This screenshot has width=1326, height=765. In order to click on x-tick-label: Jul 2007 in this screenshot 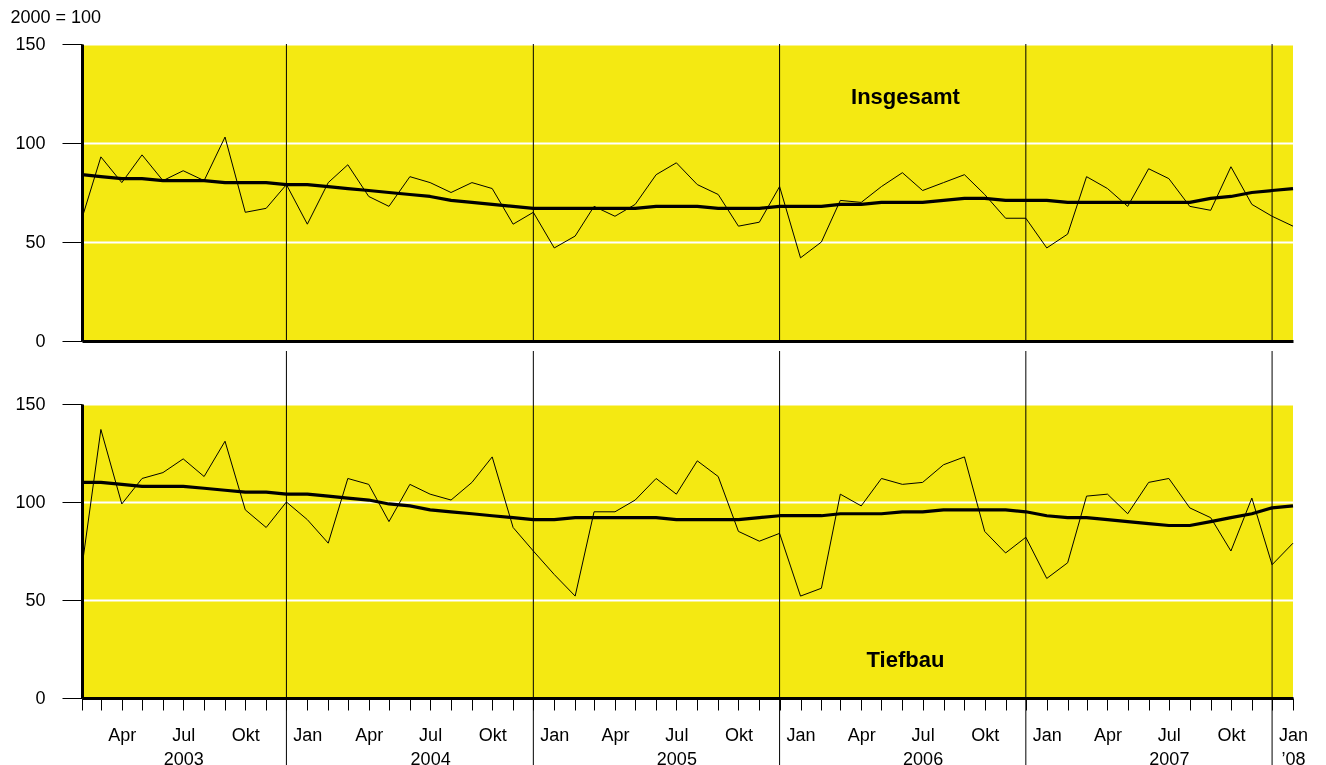, I will do `click(1169, 744)`.